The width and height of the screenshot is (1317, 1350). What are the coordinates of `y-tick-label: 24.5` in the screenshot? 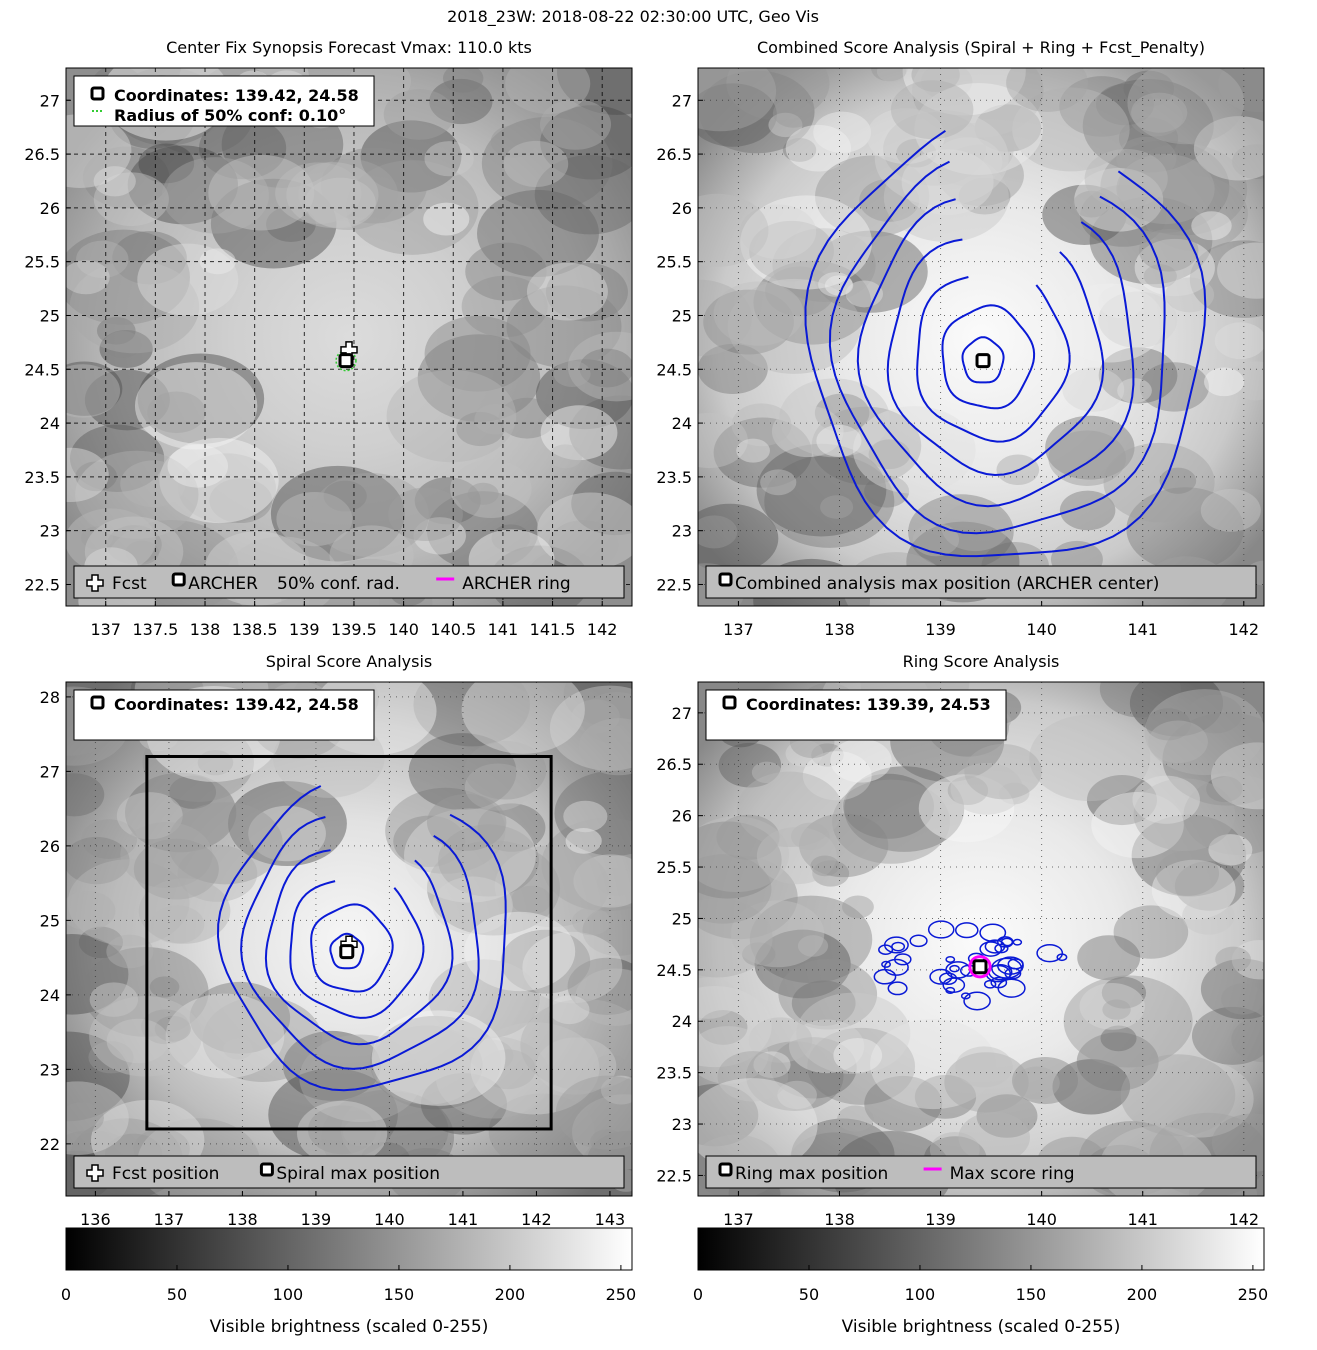 It's located at (674, 970).